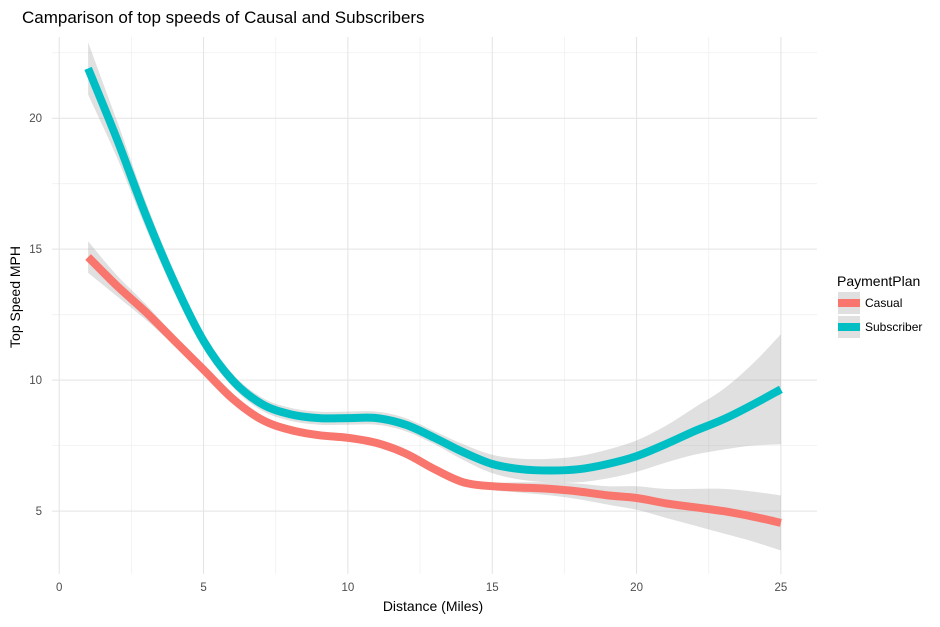 Image resolution: width=940 pixels, height=627 pixels. Describe the element at coordinates (35, 119) in the screenshot. I see `y-tick-label: 20` at that location.